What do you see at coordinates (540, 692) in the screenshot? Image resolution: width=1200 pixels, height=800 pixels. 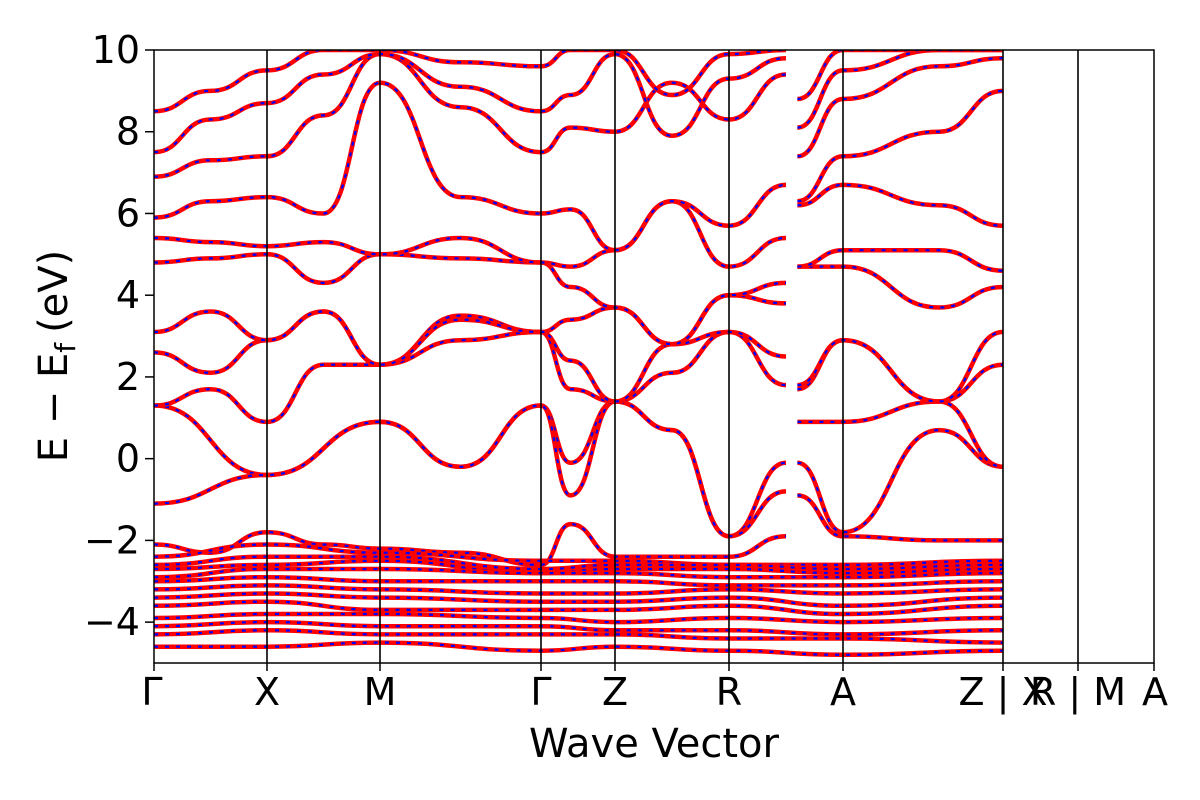 I see `x-tick-label-3: Γ` at bounding box center [540, 692].